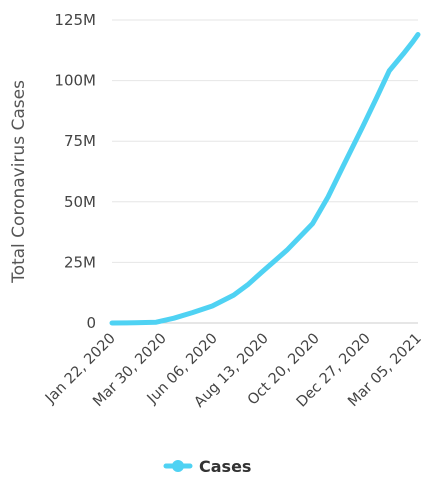  What do you see at coordinates (75, 171) in the screenshot?
I see `y-axis-ticks: 0 25M 50M 75M 100M 125M` at bounding box center [75, 171].